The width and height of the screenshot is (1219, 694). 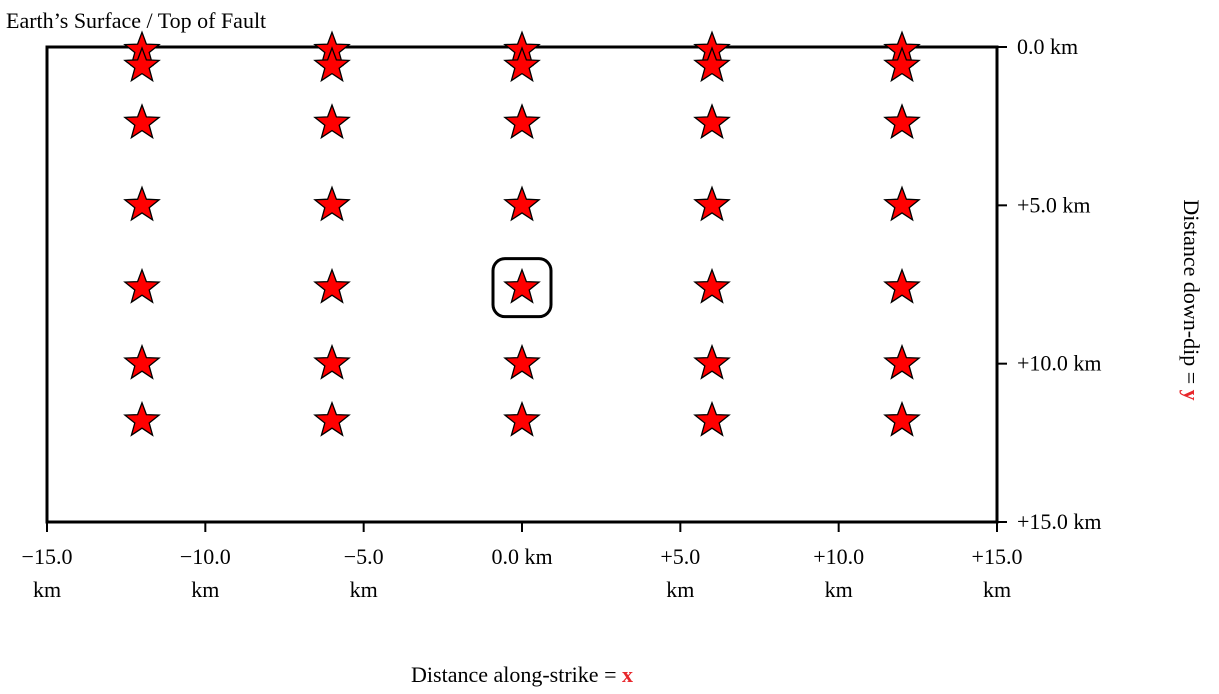 I want to click on y-tick-label: +15.0 km, so click(x=1059, y=521).